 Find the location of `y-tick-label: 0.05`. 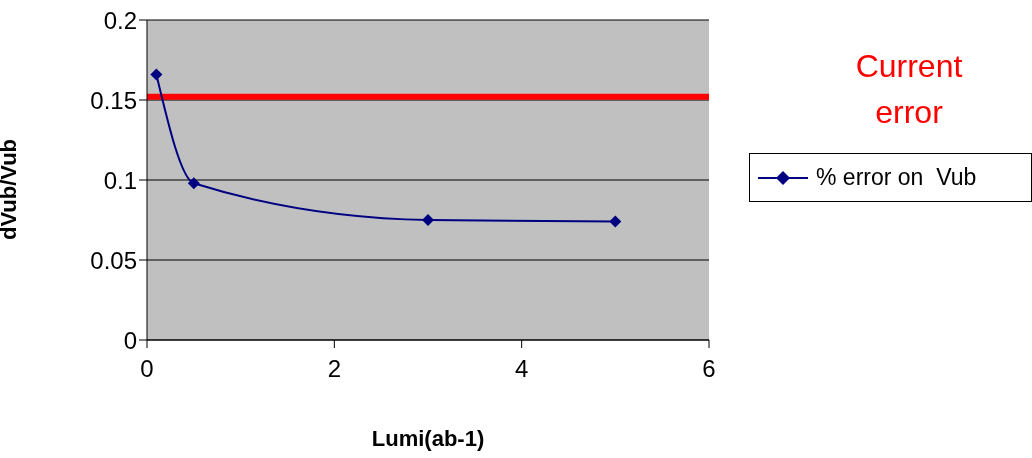

y-tick-label: 0.05 is located at coordinates (113, 260).